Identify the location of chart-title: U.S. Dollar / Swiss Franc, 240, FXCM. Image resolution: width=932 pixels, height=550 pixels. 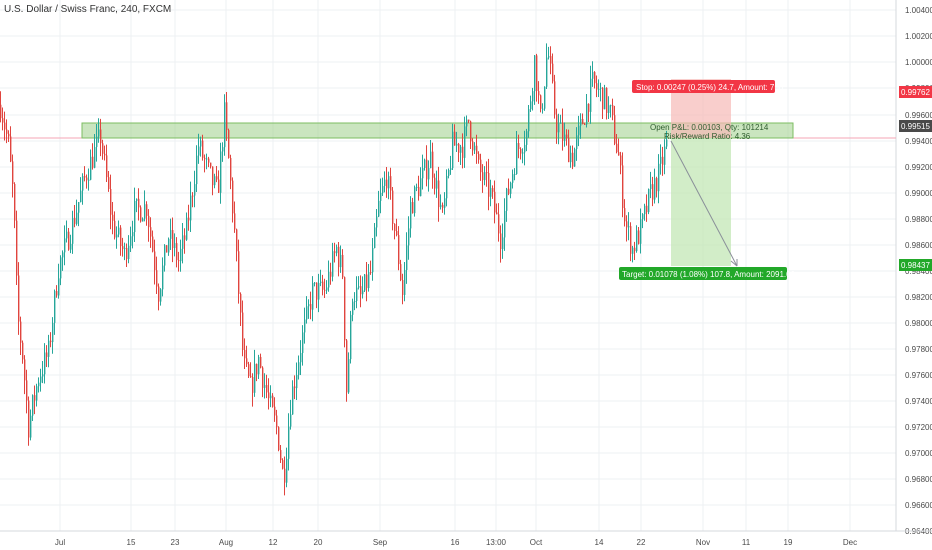
(88, 9).